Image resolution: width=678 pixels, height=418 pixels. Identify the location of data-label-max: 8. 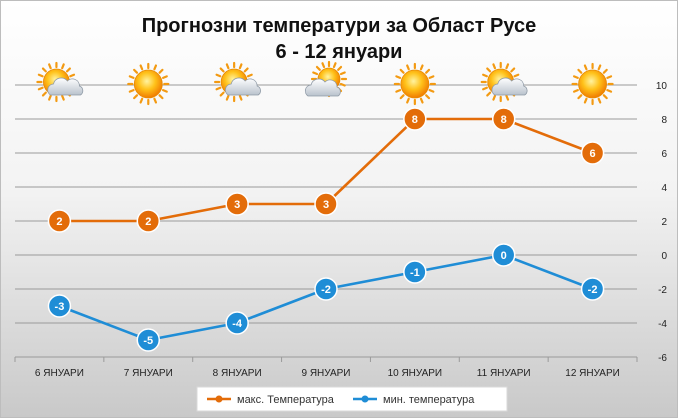
(415, 120).